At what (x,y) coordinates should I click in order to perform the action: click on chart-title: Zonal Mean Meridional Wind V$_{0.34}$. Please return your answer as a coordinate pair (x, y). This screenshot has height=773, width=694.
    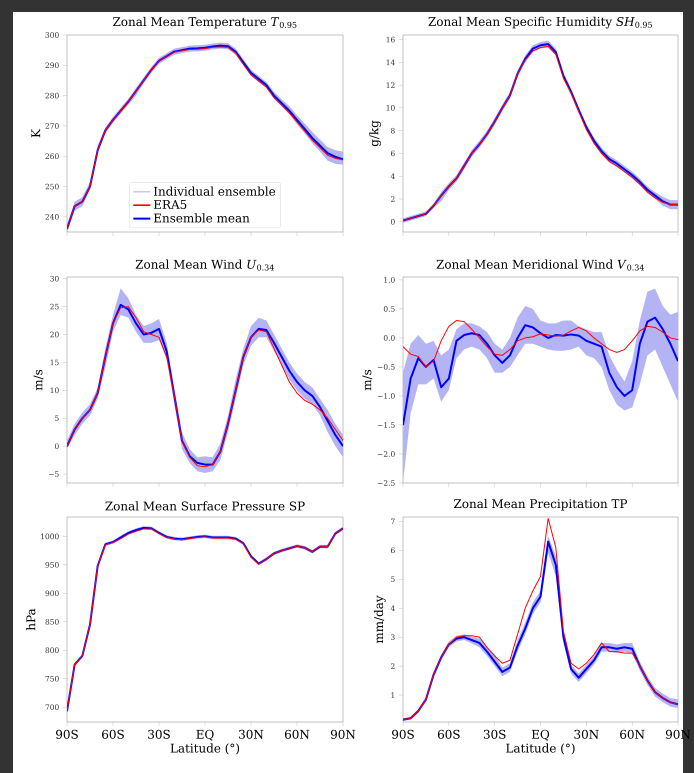
    Looking at the image, I should click on (540, 265).